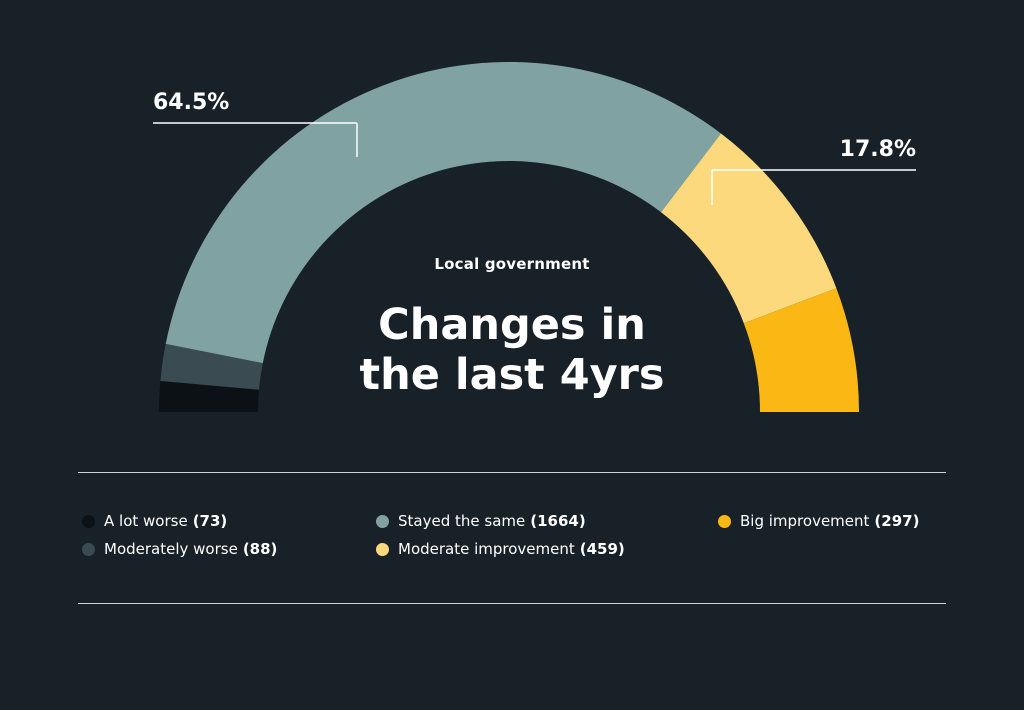 The height and width of the screenshot is (710, 1024). What do you see at coordinates (88, 549) in the screenshot?
I see `legend-dot-moderately-worse` at bounding box center [88, 549].